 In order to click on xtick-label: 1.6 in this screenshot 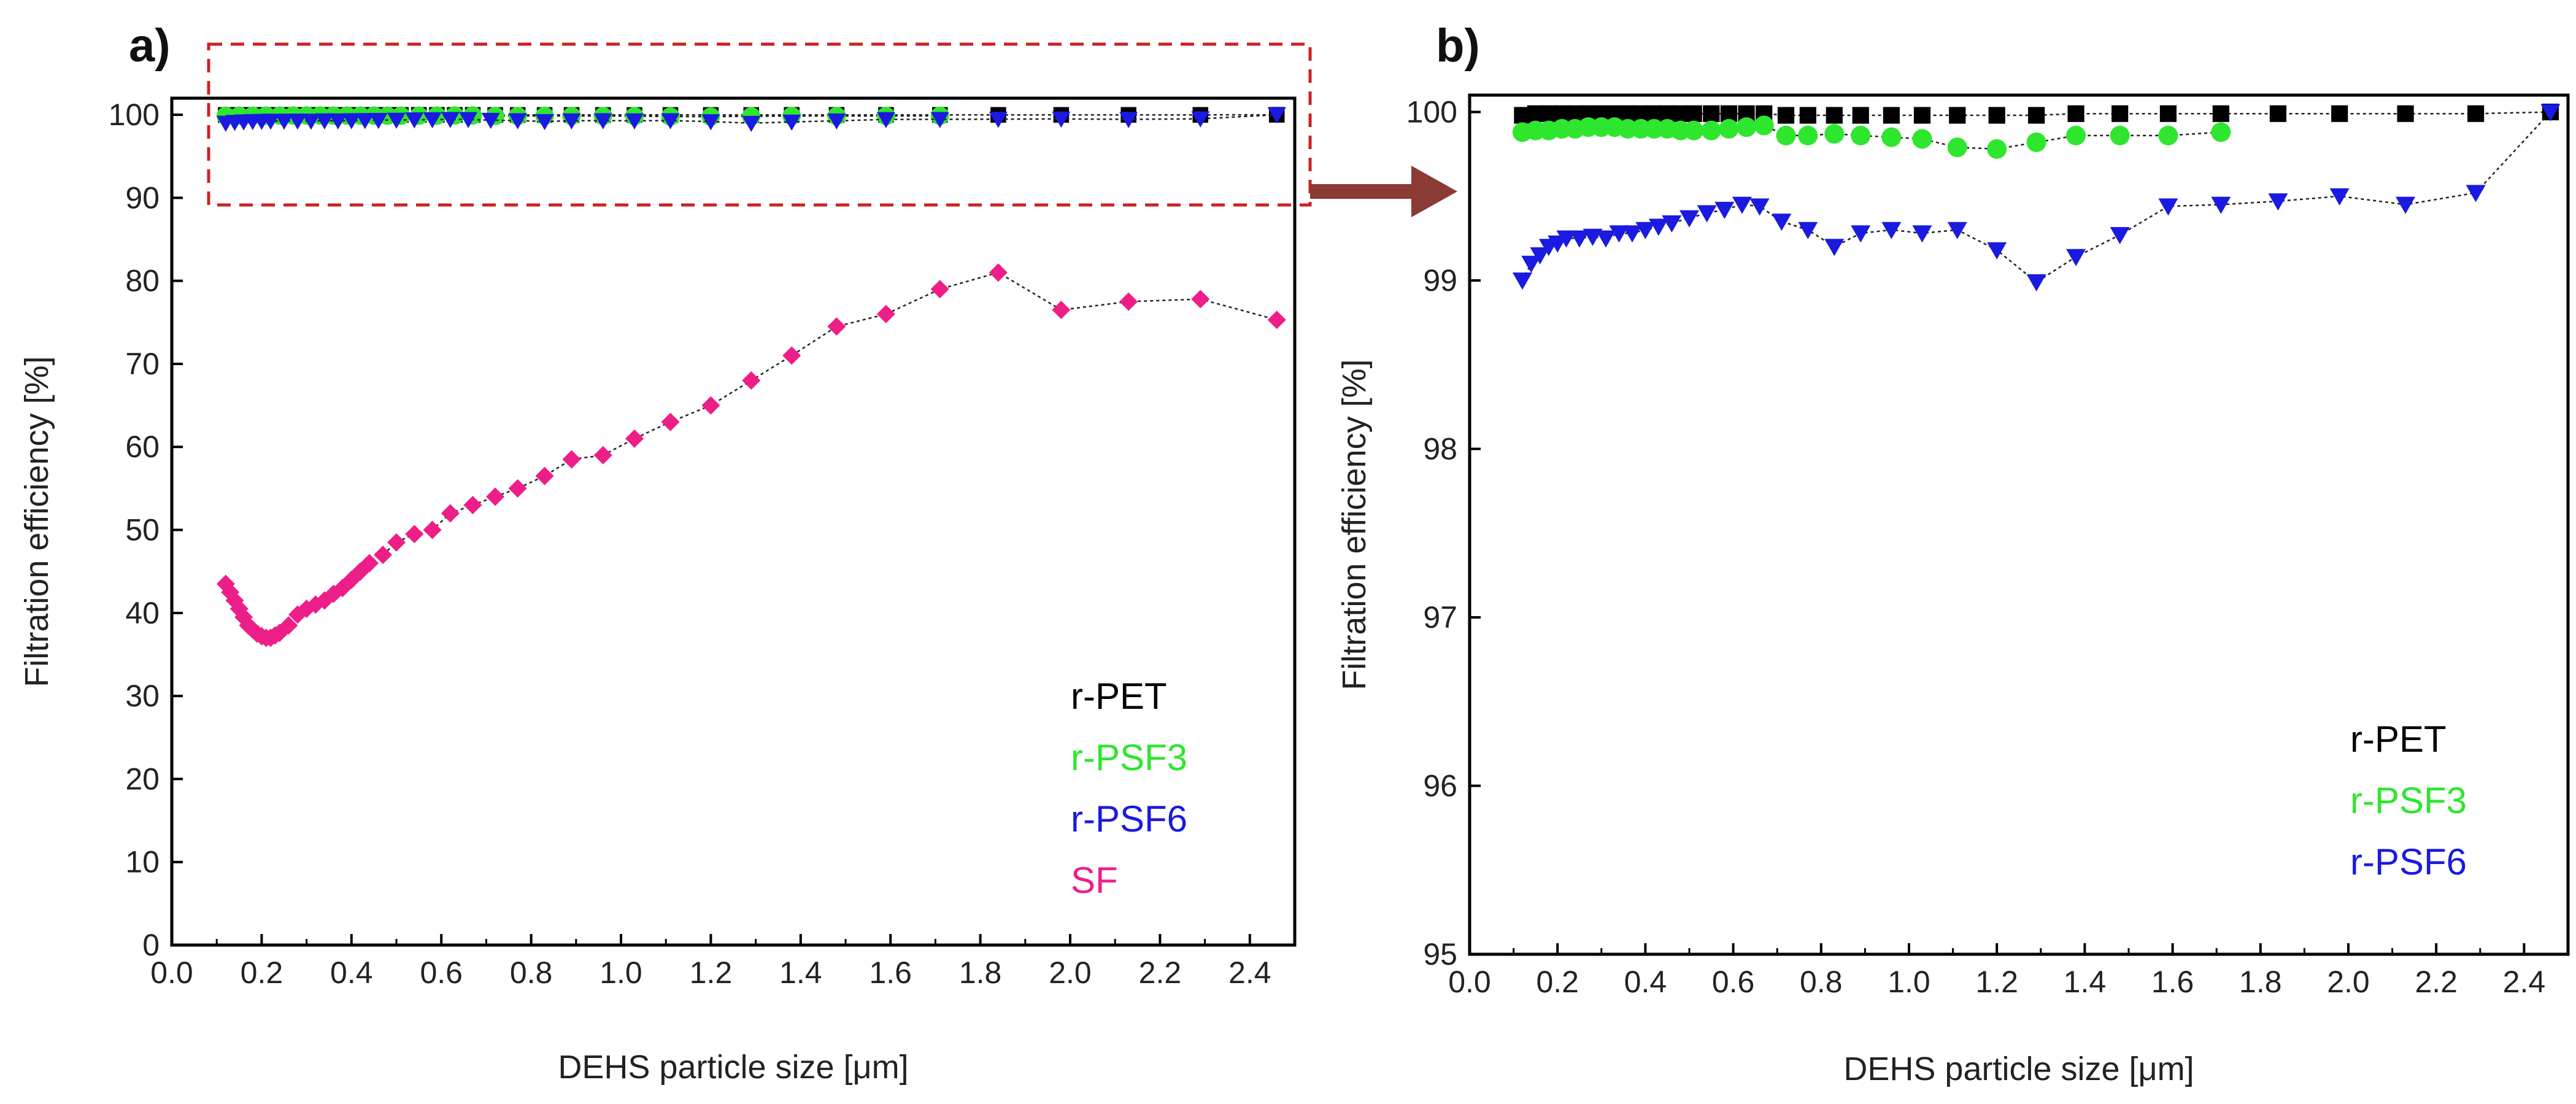, I will do `click(2172, 982)`.